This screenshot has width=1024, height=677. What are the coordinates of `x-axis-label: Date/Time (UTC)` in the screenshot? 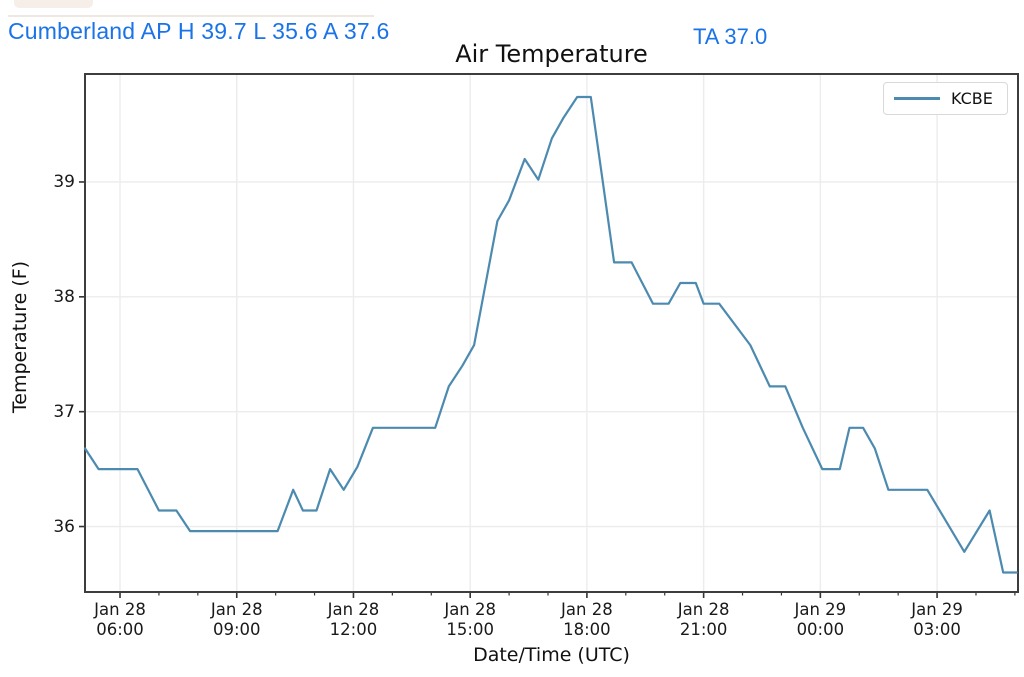 It's located at (551, 655).